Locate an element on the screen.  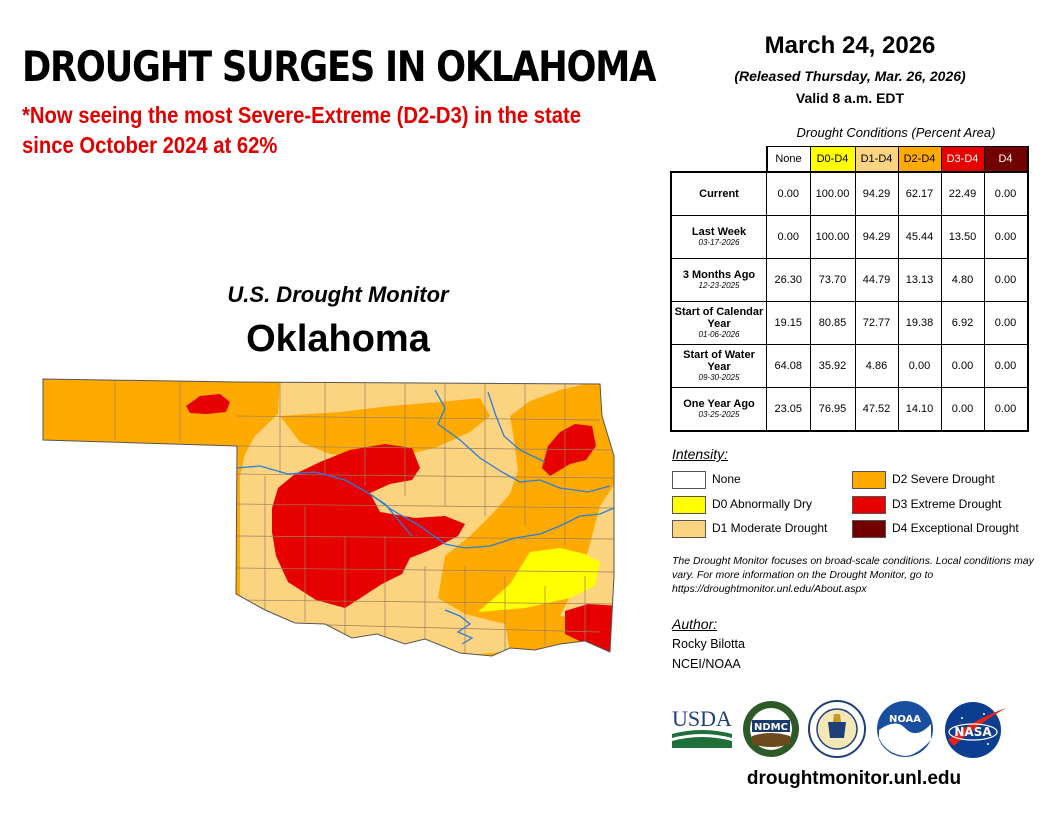
conditions-table-title: Drought Conditions (Percent Area) is located at coordinates (896, 132).